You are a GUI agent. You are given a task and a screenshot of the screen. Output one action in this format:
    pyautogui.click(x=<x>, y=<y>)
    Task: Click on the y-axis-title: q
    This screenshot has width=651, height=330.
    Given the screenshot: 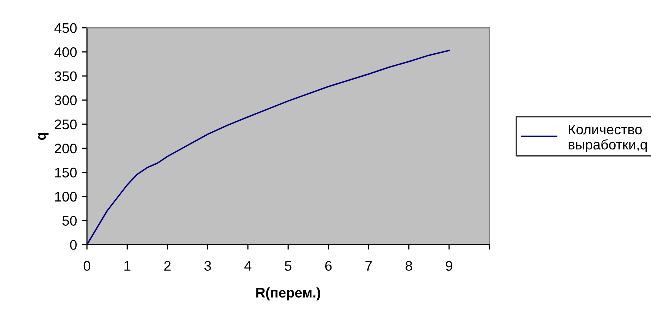 What is the action you would take?
    pyautogui.click(x=43, y=136)
    